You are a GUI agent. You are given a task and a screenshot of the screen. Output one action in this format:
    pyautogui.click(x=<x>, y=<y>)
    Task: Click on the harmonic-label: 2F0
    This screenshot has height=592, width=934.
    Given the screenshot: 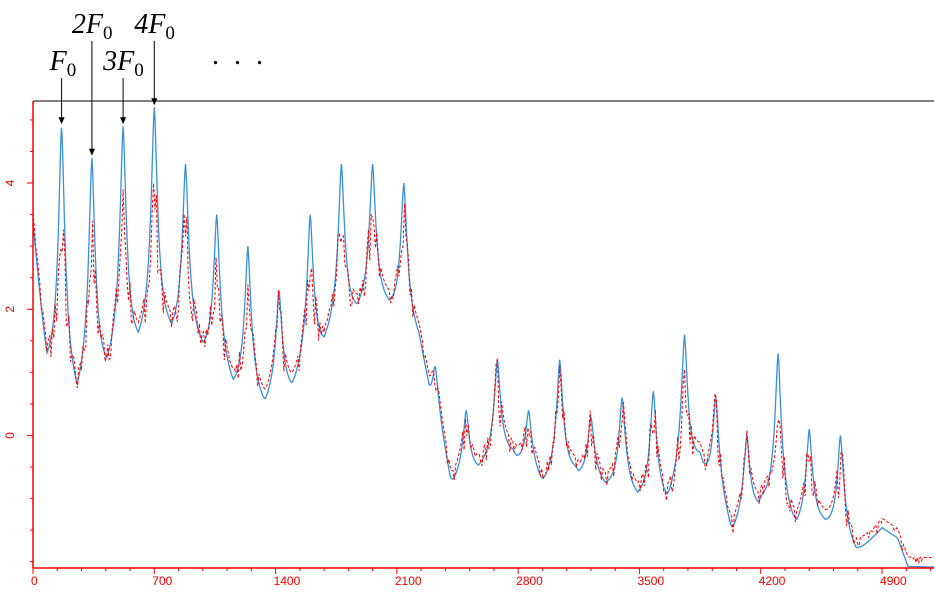 What is the action you would take?
    pyautogui.click(x=92, y=26)
    